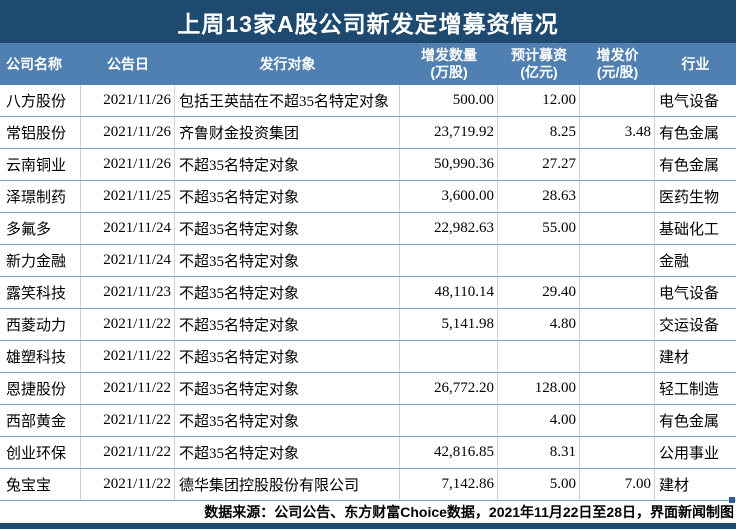 This screenshot has height=529, width=736. Describe the element at coordinates (287, 484) in the screenshot. I see `cell-issue-target: 德华集团控股股份有限公司` at that location.